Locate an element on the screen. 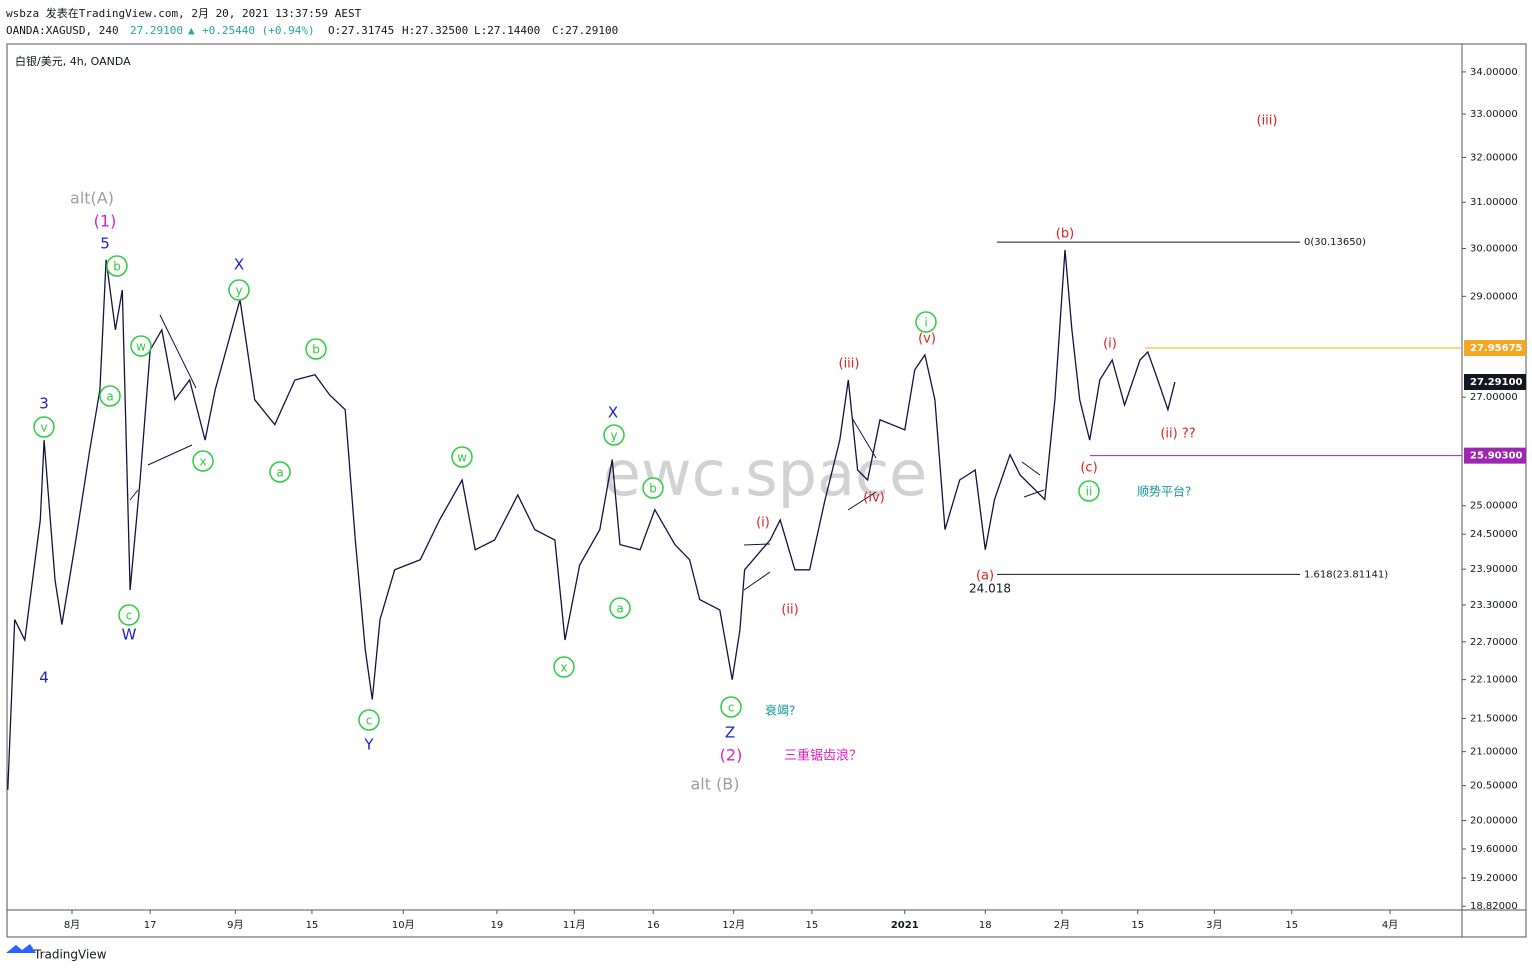  y-tick-label: 31.00000 is located at coordinates (1494, 202).